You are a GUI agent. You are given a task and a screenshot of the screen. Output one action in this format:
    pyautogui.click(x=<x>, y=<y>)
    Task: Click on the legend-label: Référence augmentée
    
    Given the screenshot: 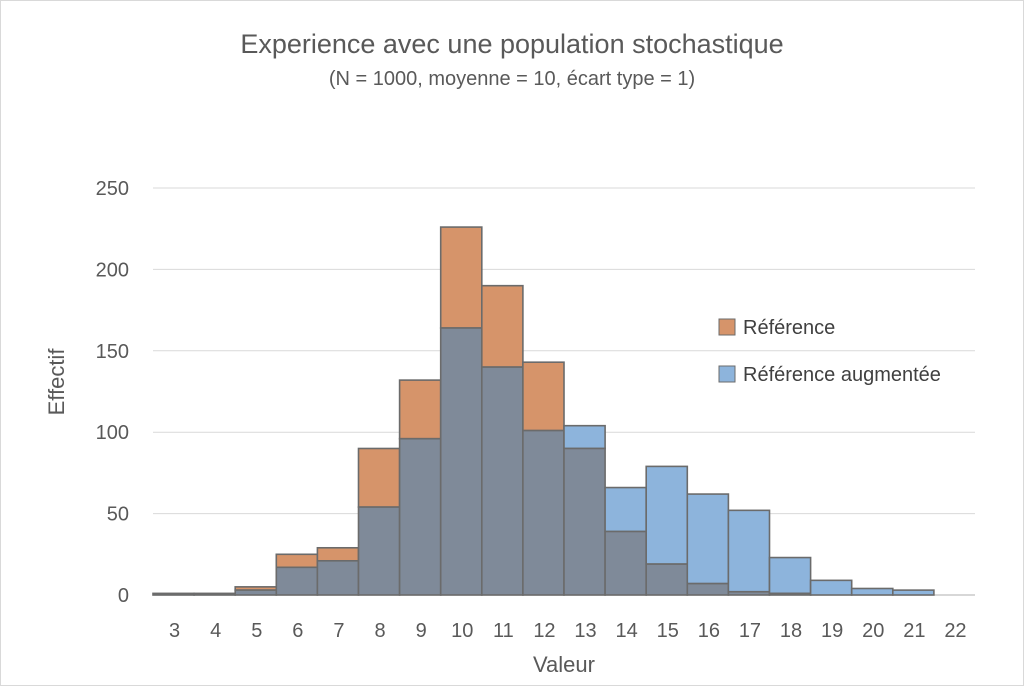 What is the action you would take?
    pyautogui.click(x=842, y=375)
    